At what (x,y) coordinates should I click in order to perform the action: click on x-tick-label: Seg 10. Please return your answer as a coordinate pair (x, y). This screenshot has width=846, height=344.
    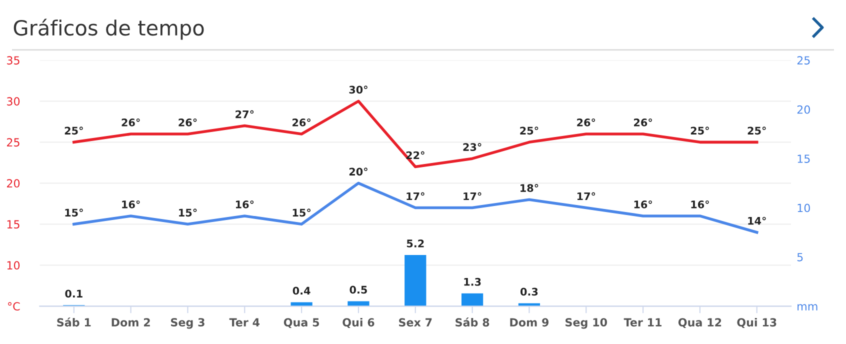
    Looking at the image, I should click on (587, 323).